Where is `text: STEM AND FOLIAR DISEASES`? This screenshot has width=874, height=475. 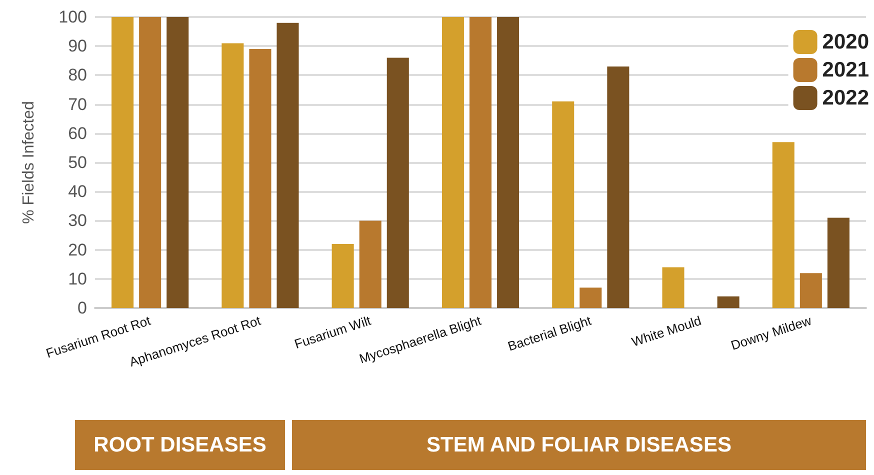 text: STEM AND FOLIAR DISEASES is located at coordinates (579, 445).